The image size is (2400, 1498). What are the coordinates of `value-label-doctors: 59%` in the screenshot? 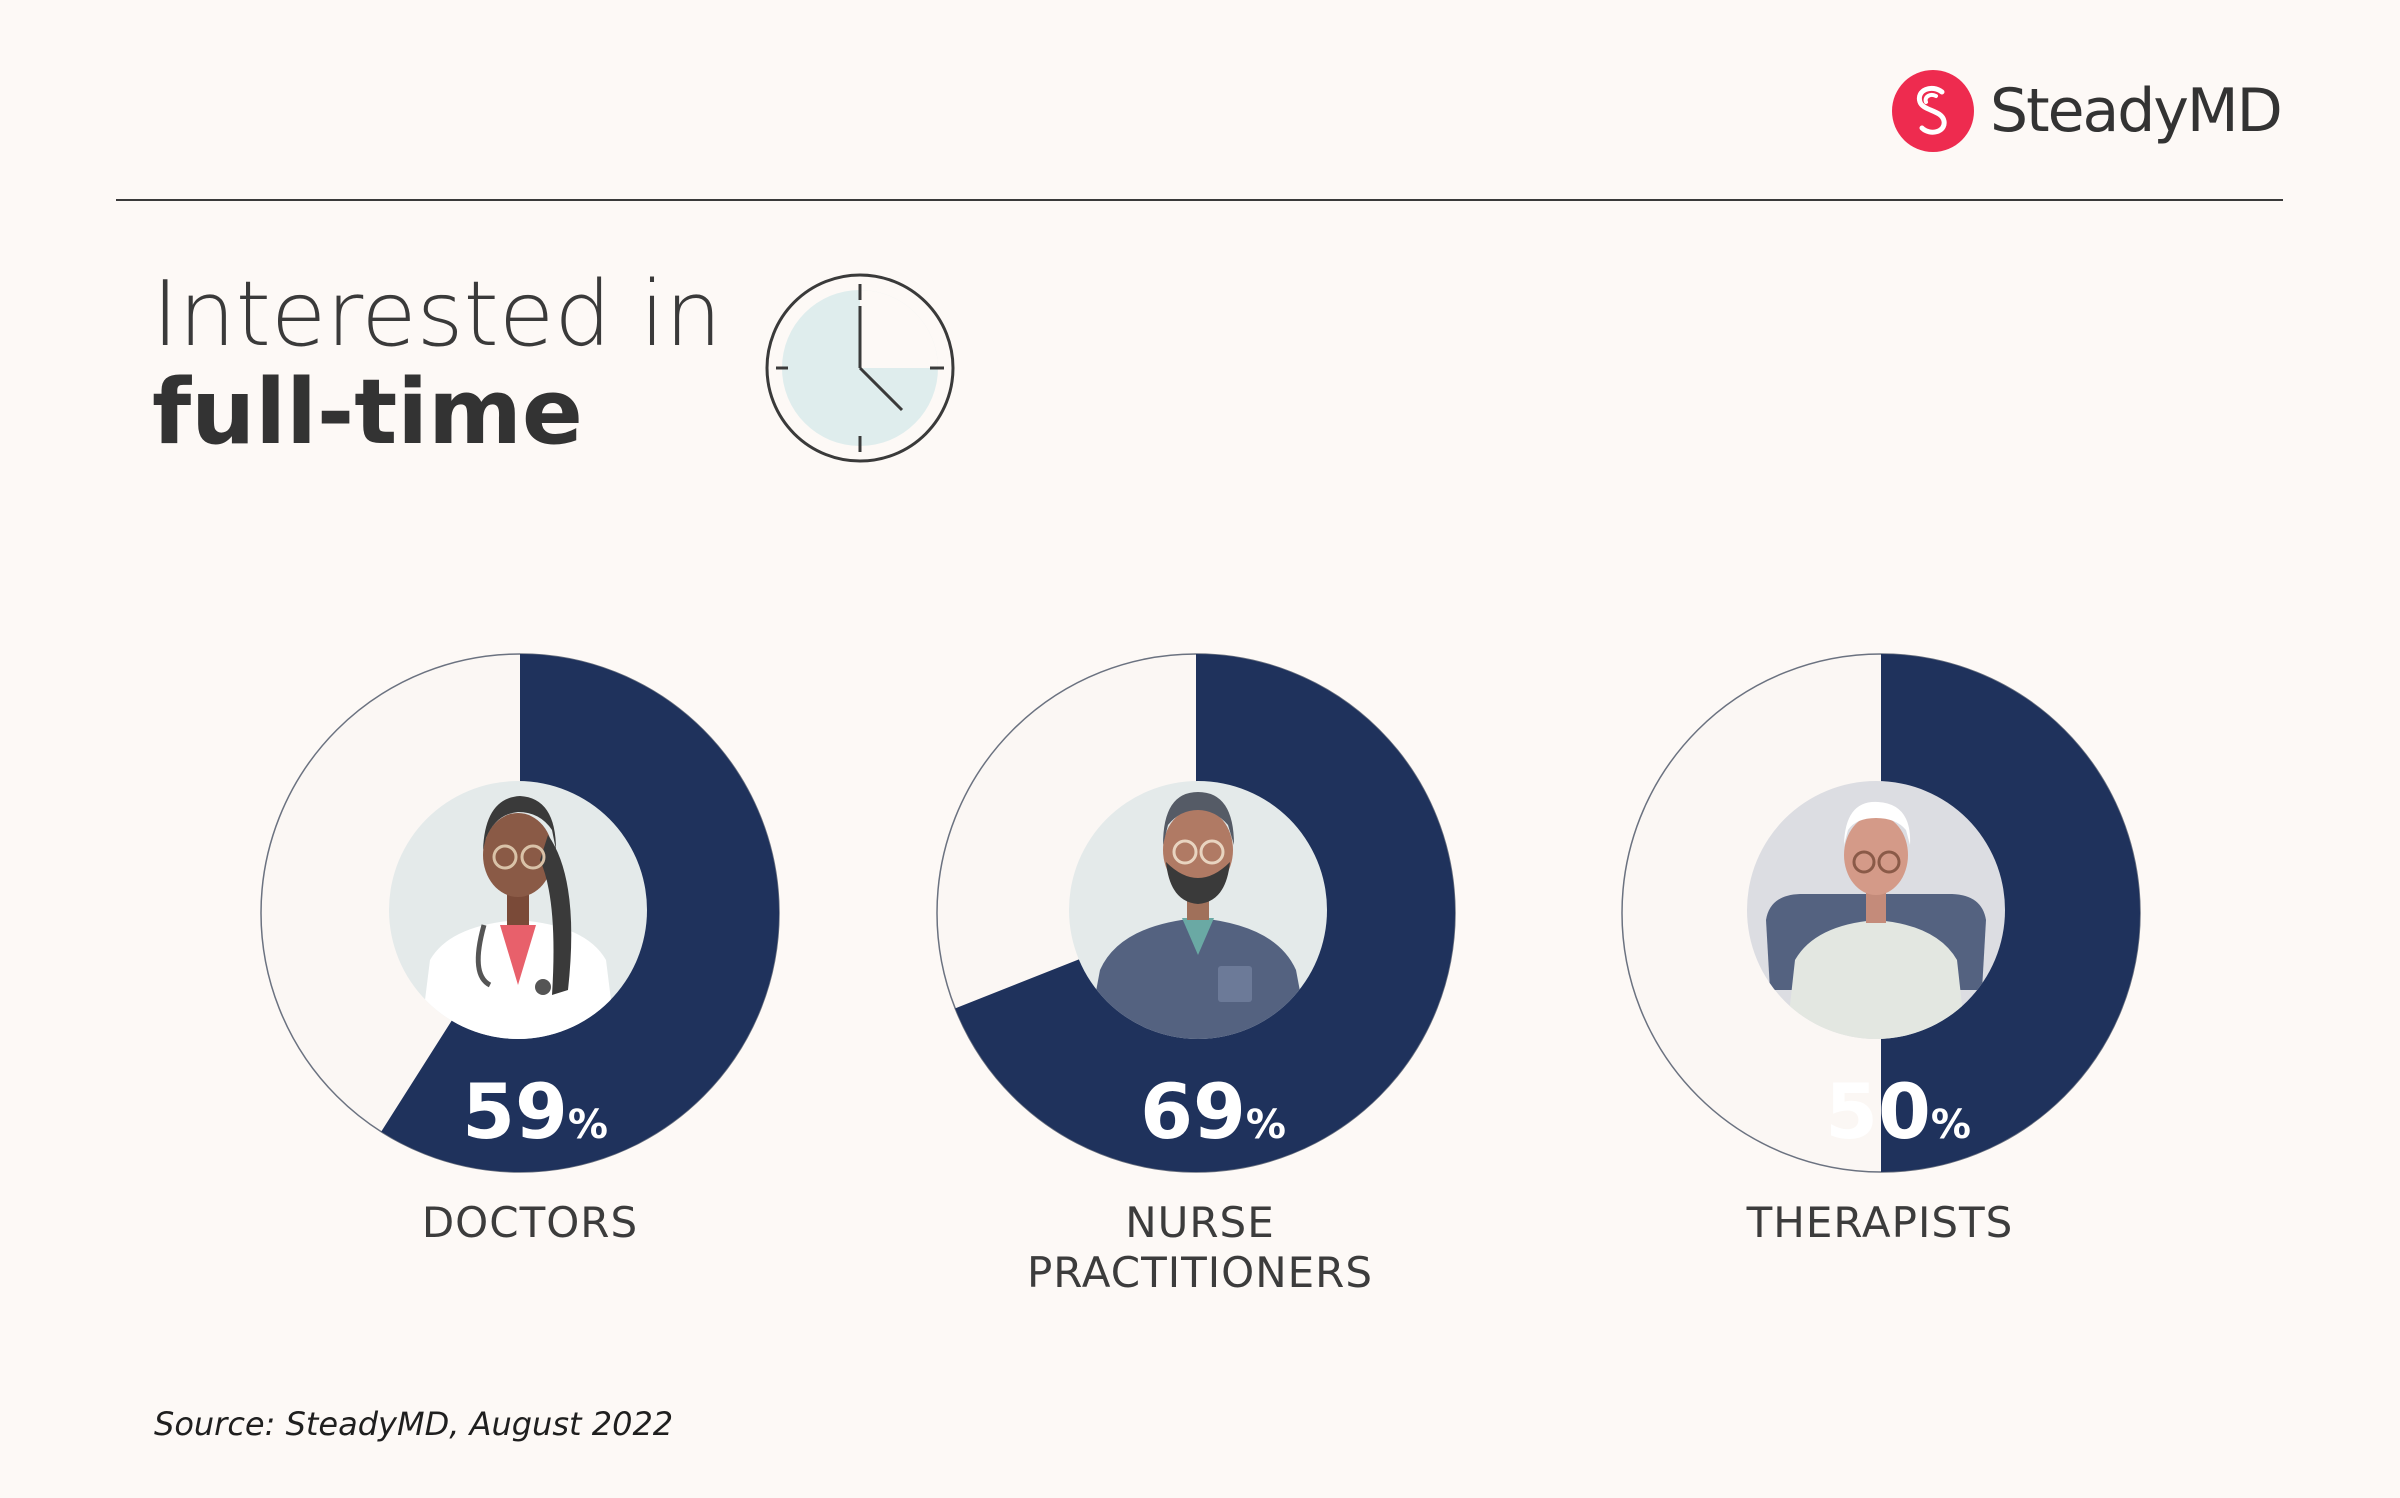 It's located at (535, 1111).